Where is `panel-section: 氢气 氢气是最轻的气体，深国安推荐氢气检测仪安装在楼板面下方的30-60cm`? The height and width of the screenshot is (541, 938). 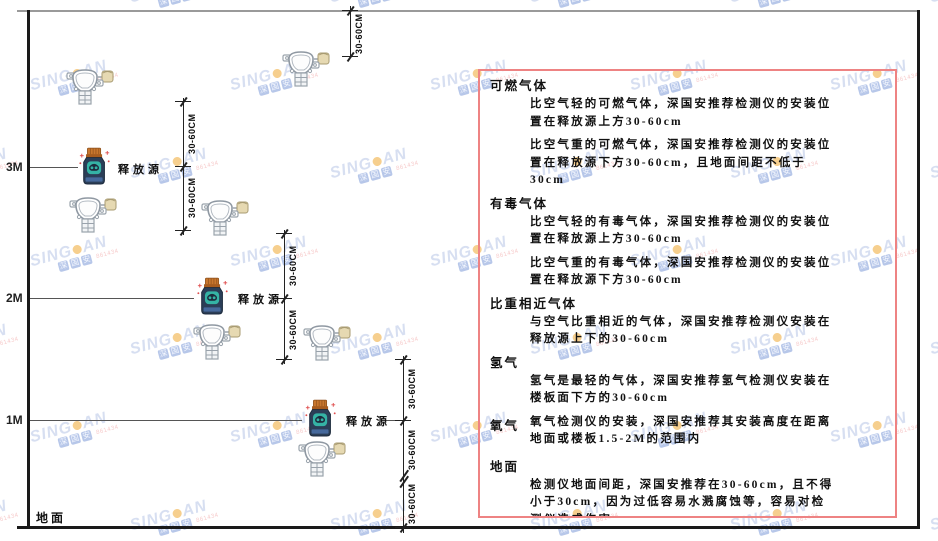
panel-section: 氢气 氢气是最轻的气体，深国安推荐氢气检测仪安装在楼板面下方的30-60cm is located at coordinates (686, 381).